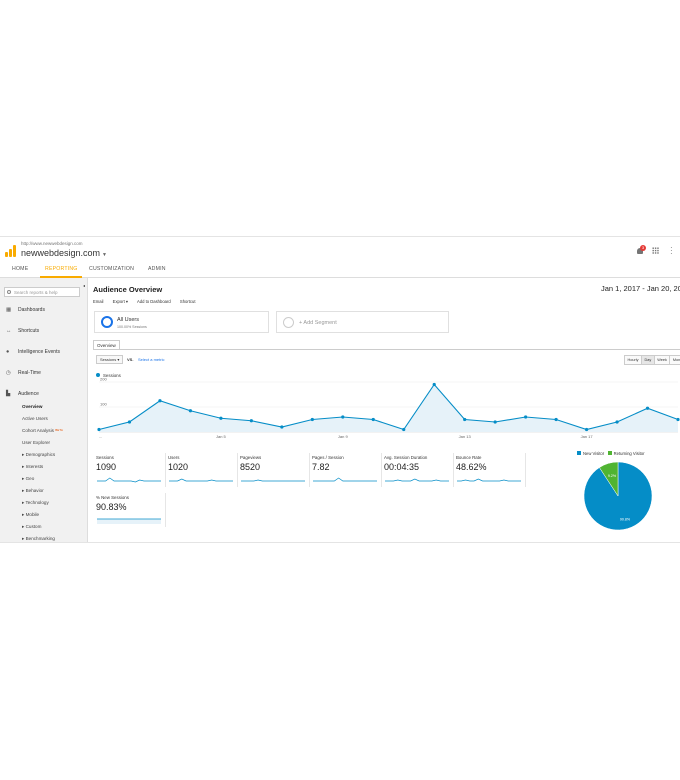 The image size is (680, 780). Describe the element at coordinates (181, 322) in the screenshot. I see `segment-all-users: All Users 100.00% Sessions` at that location.